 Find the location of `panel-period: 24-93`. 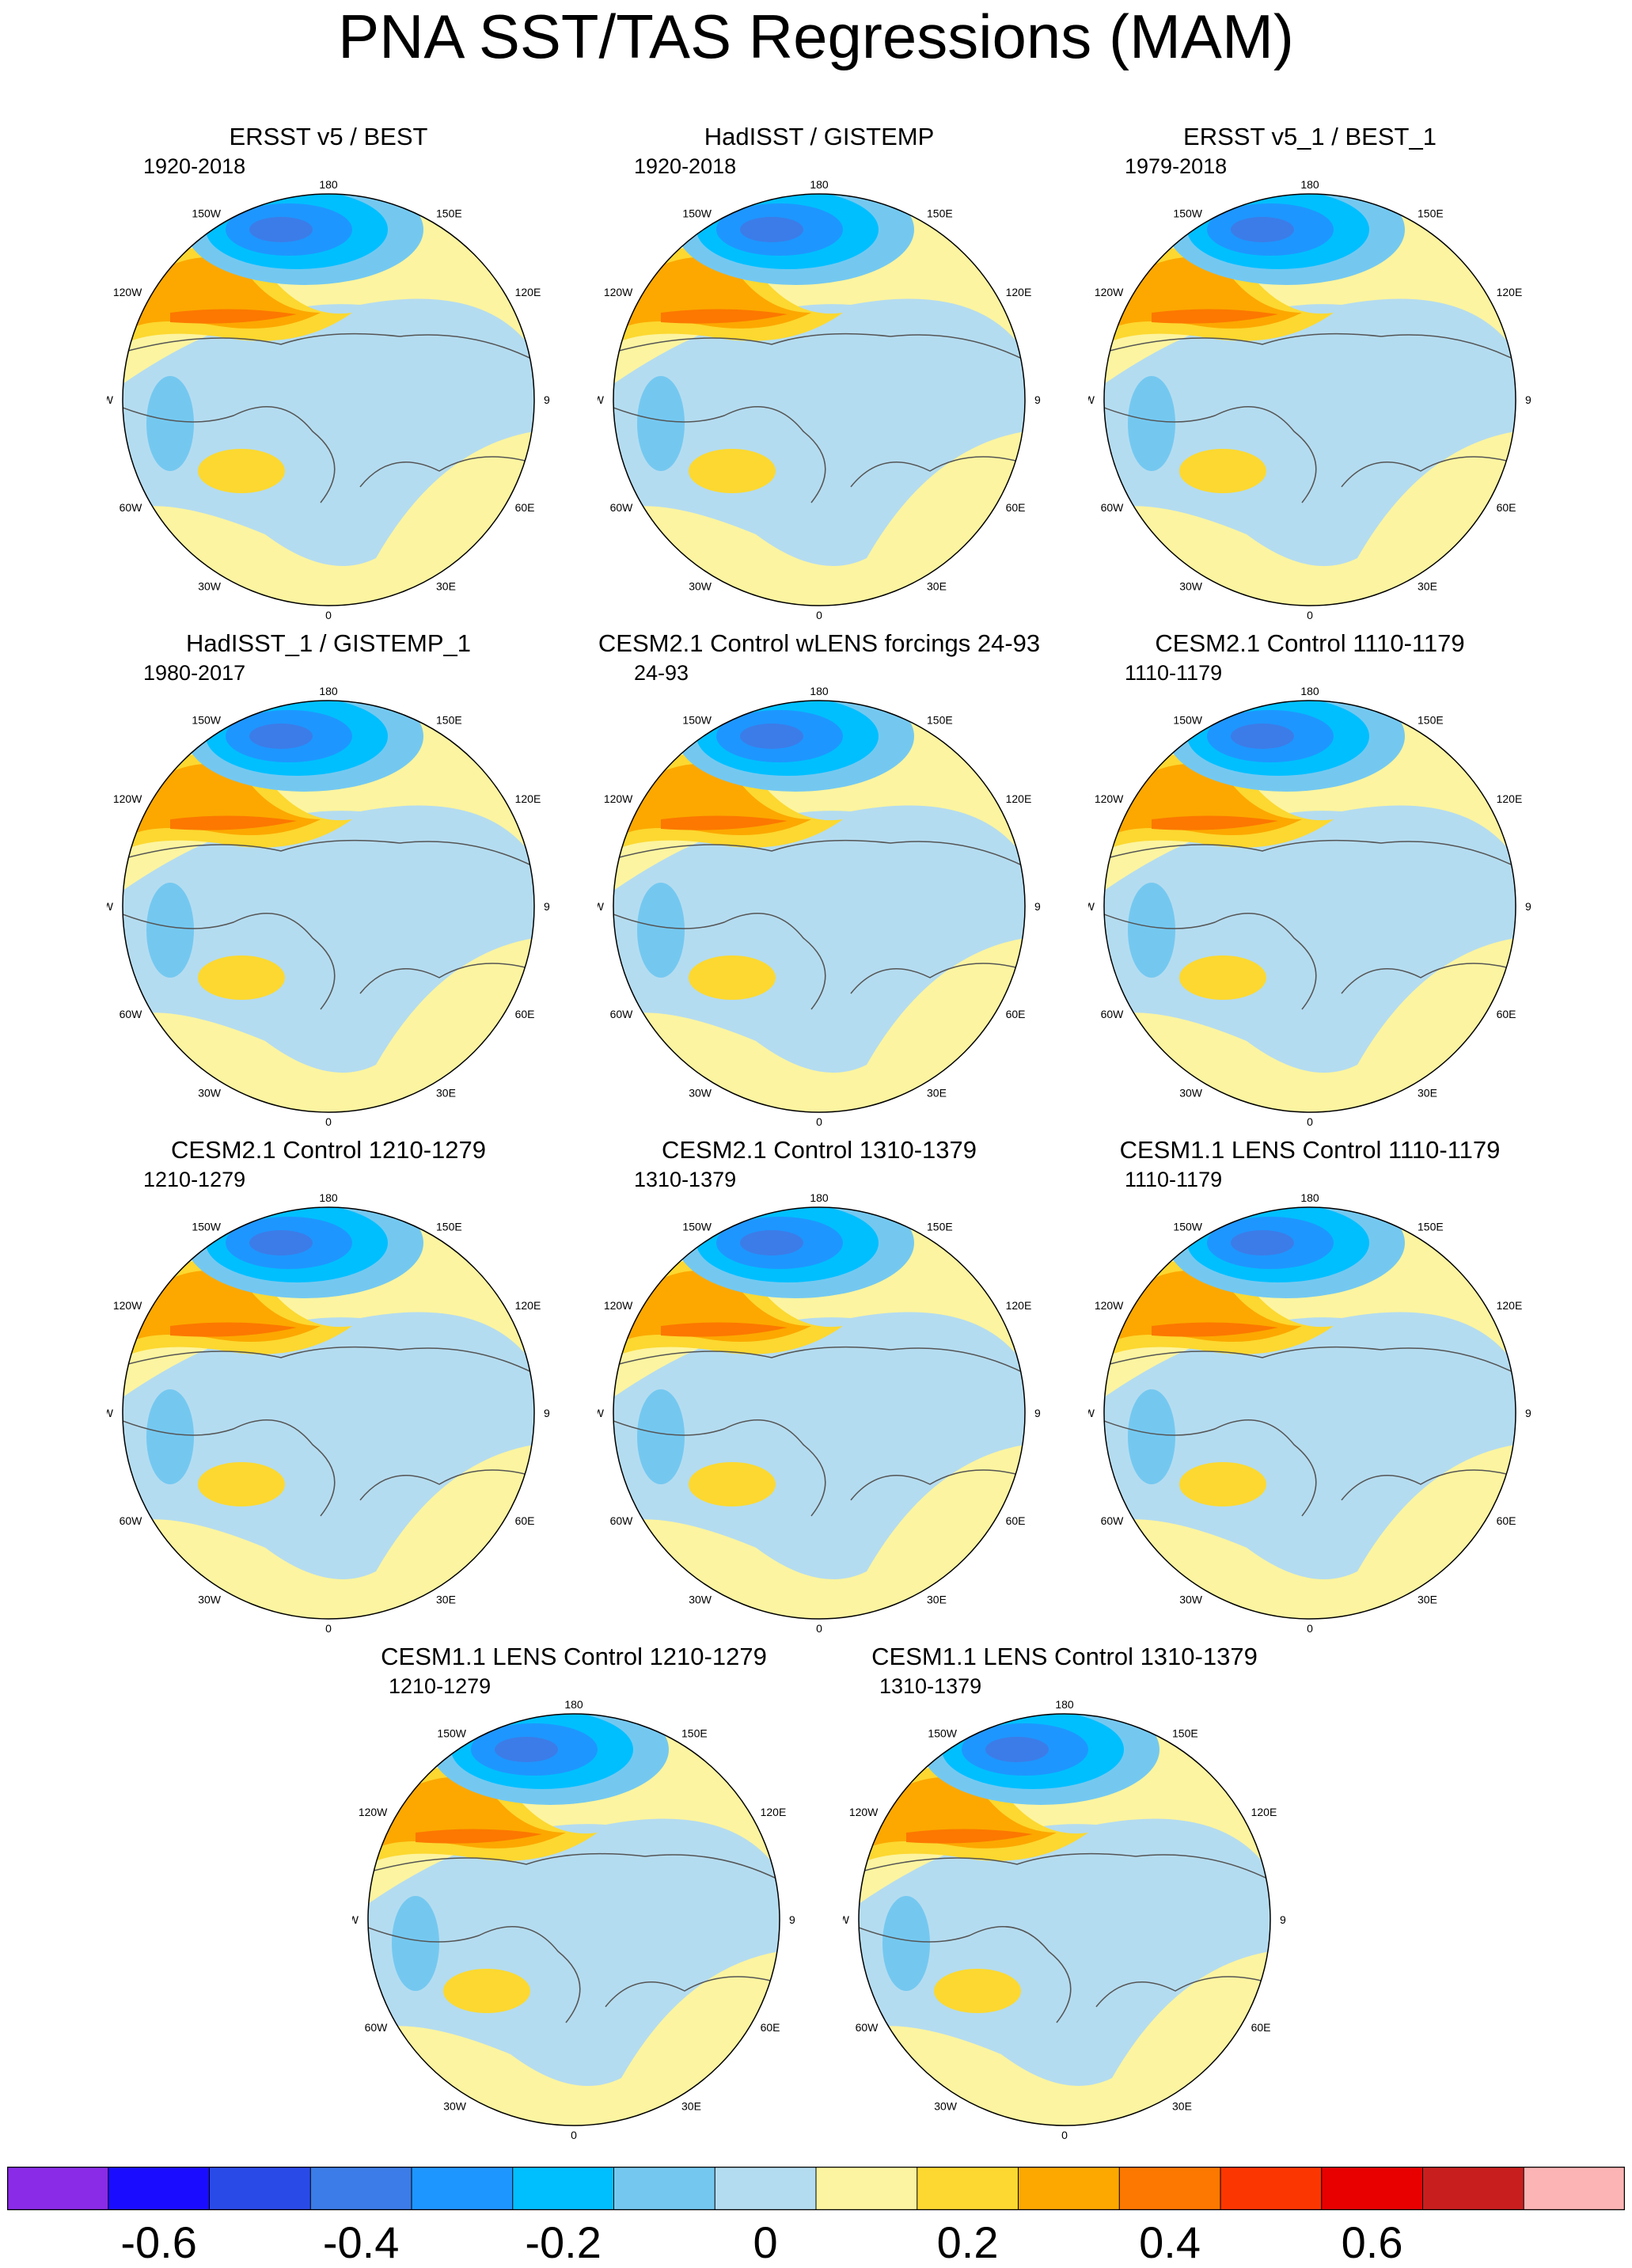

panel-period: 24-93 is located at coordinates (661, 673).